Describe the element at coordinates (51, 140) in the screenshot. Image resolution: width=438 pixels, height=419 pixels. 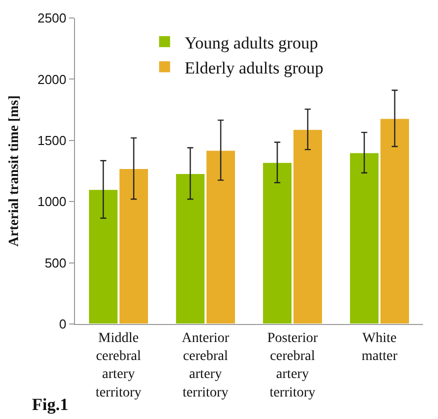
I see `y-tick-label: 1500` at that location.